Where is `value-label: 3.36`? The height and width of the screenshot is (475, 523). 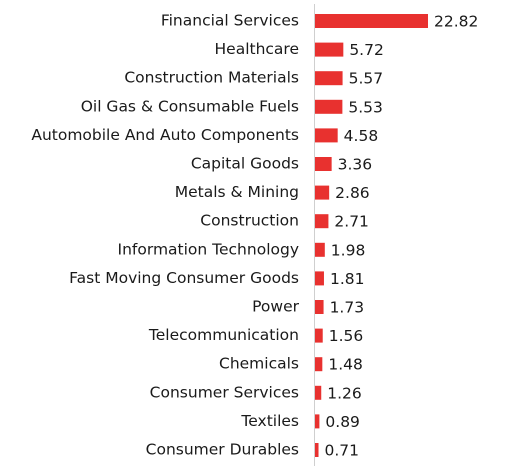
value-label: 3.36 is located at coordinates (355, 165).